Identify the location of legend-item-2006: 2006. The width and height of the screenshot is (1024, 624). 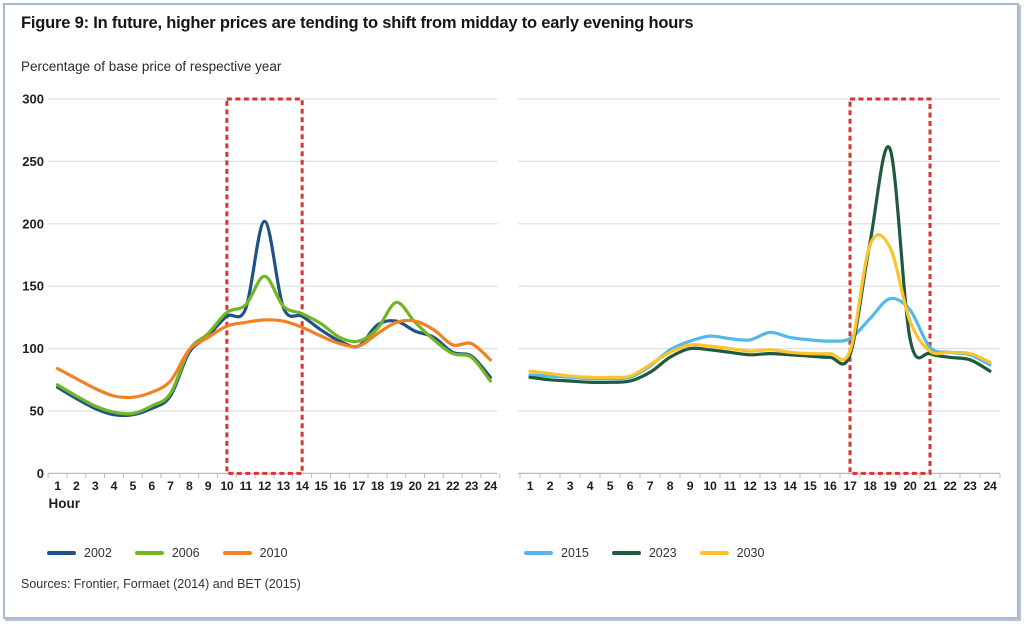
(167, 553).